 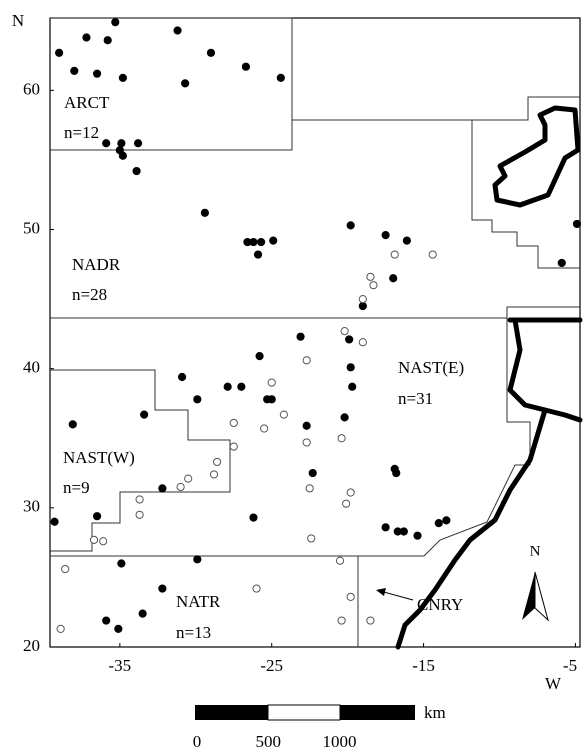 I want to click on cnry-arrow, so click(x=396, y=595).